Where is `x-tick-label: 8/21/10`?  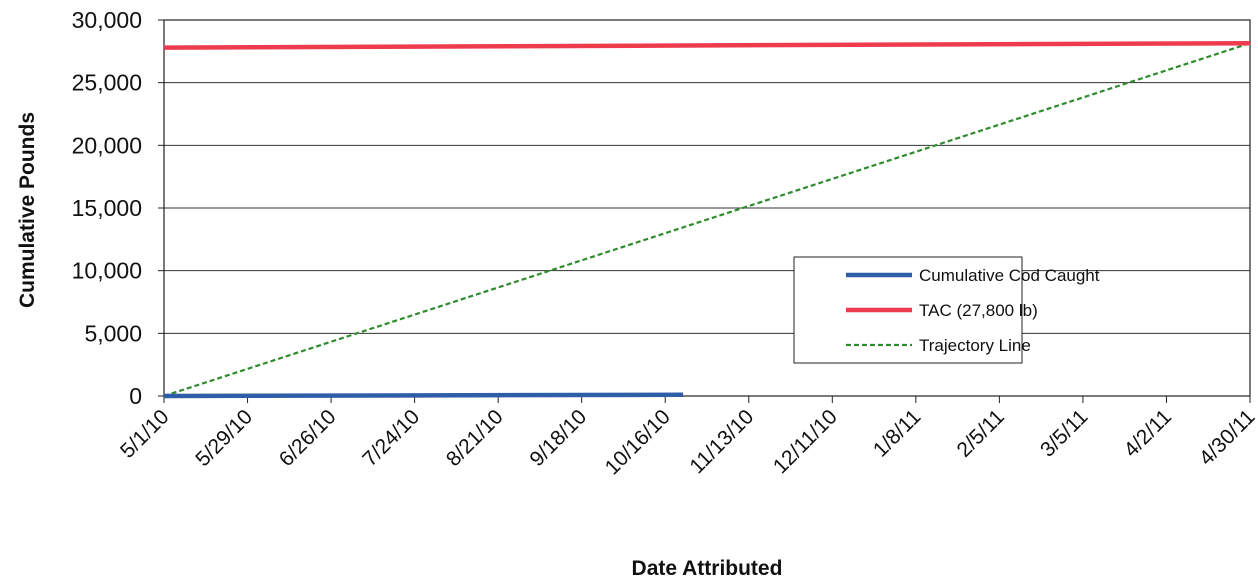
x-tick-label: 8/21/10 is located at coordinates (475, 438).